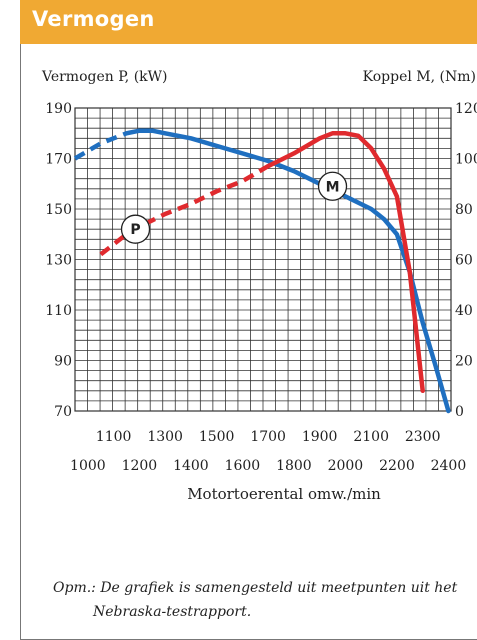 This screenshot has height=640, width=477. What do you see at coordinates (459, 412) in the screenshot?
I see `right-tick-label: 0` at bounding box center [459, 412].